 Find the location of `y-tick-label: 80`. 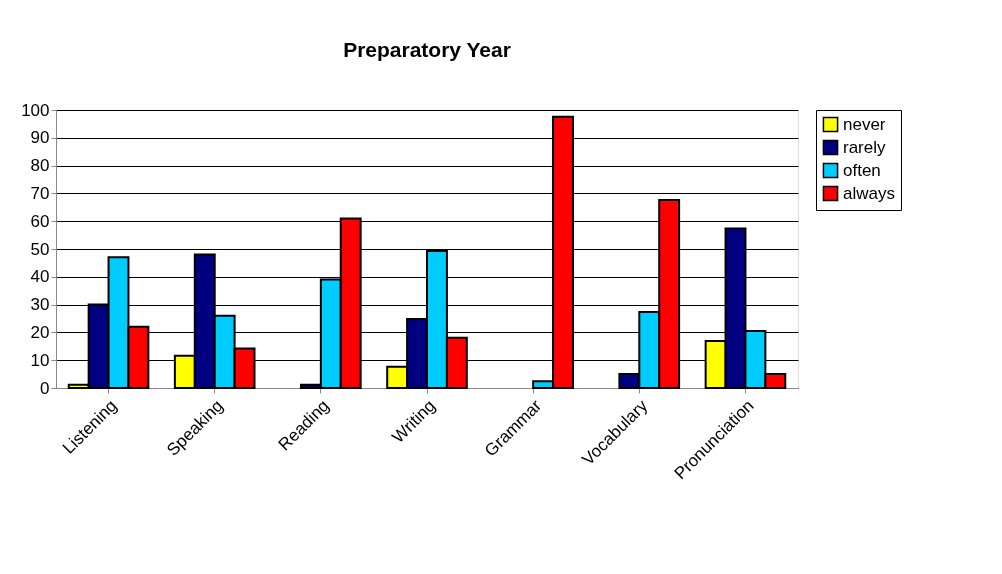

y-tick-label: 80 is located at coordinates (40, 166).